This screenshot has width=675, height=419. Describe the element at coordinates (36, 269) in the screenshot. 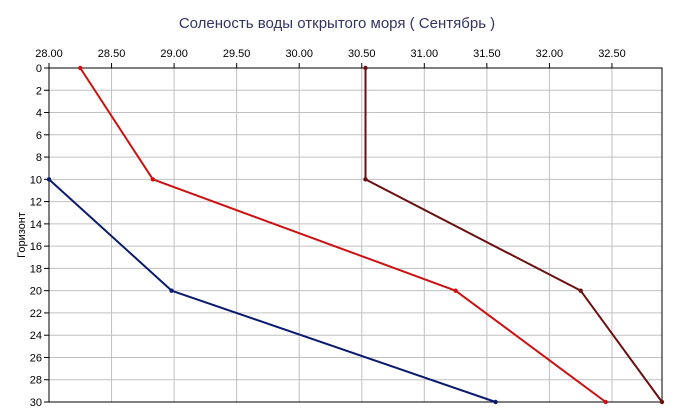

I see `y-tick-label: 18` at that location.